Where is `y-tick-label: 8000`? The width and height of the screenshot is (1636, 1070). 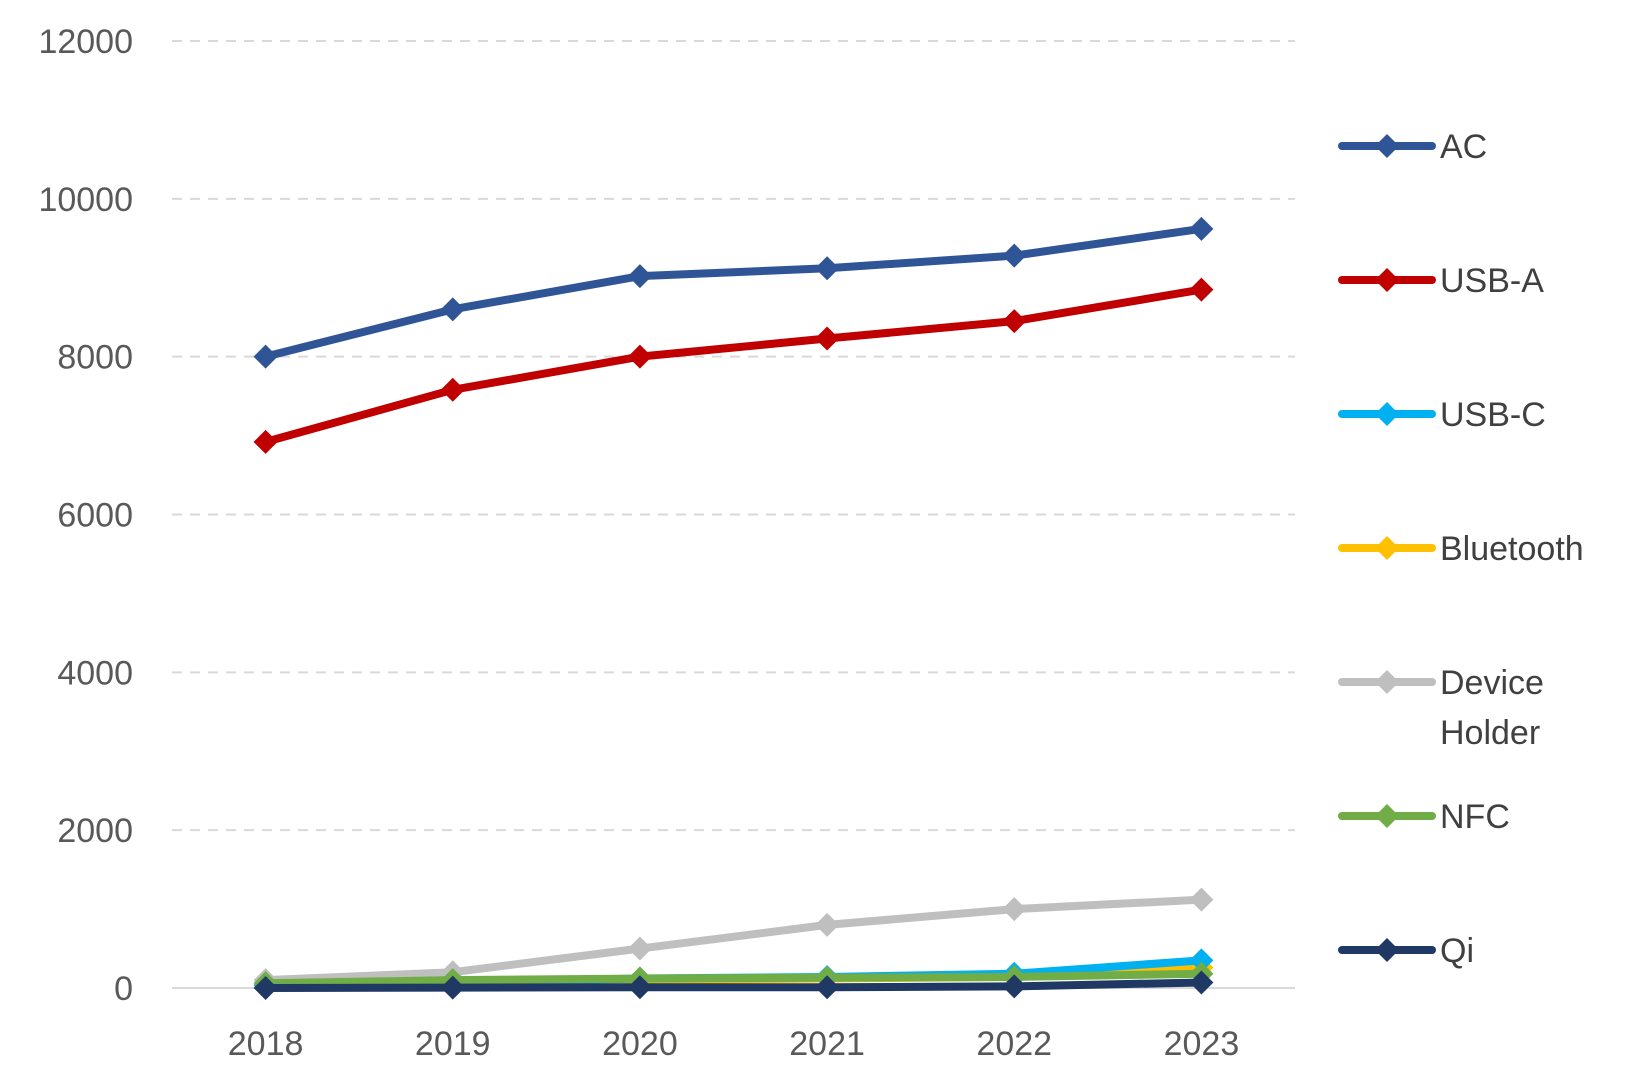
y-tick-label: 8000 is located at coordinates (95, 358).